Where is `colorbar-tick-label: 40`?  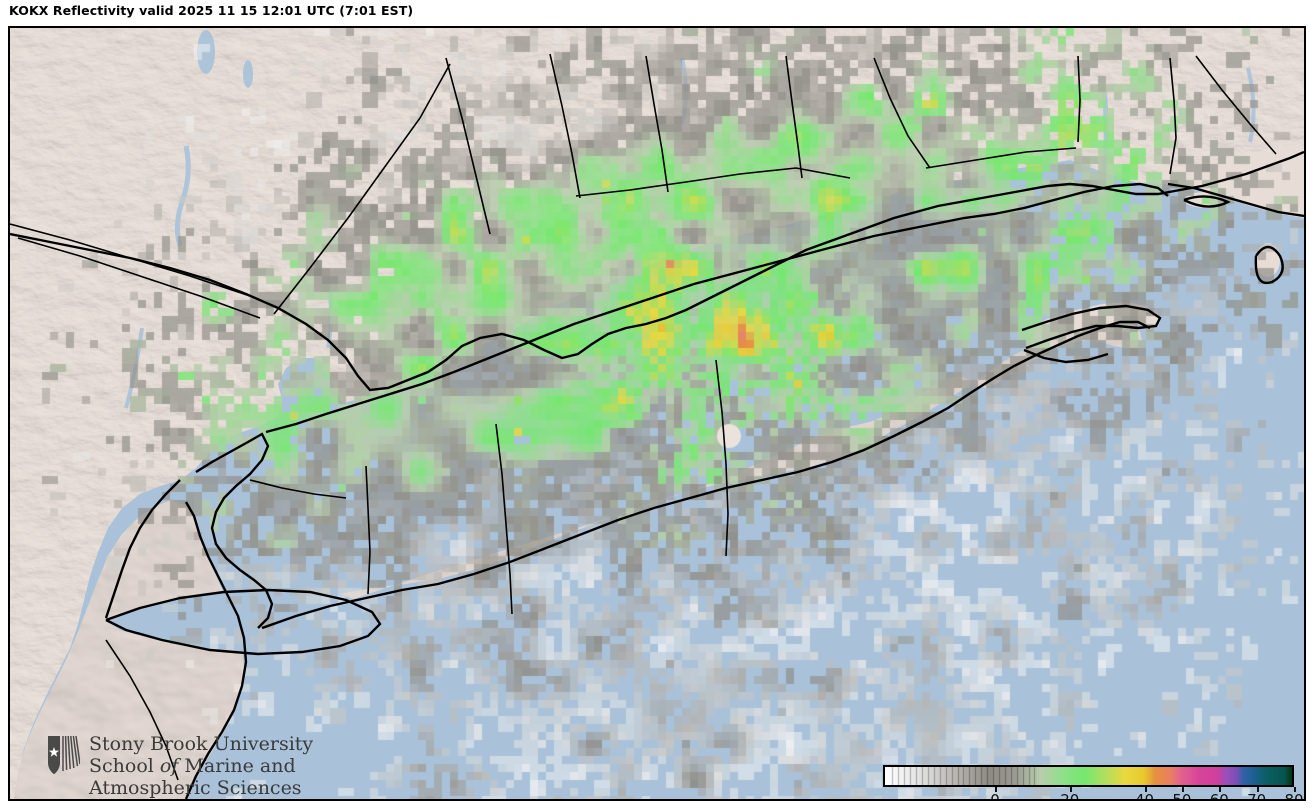
colorbar-tick-label: 40 is located at coordinates (1144, 796).